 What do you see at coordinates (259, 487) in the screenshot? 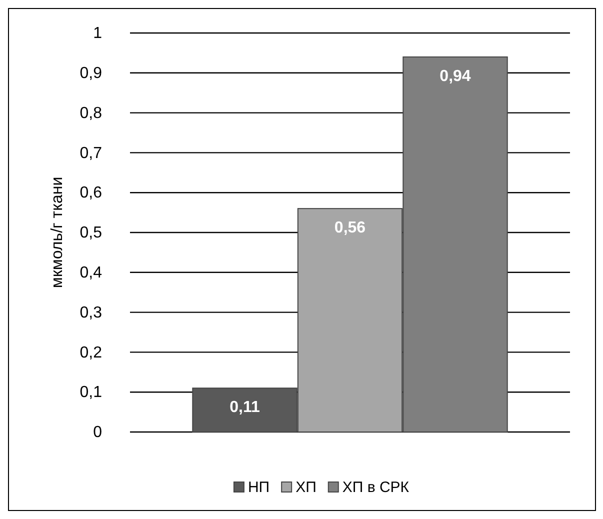
I see `legend-label: НП` at bounding box center [259, 487].